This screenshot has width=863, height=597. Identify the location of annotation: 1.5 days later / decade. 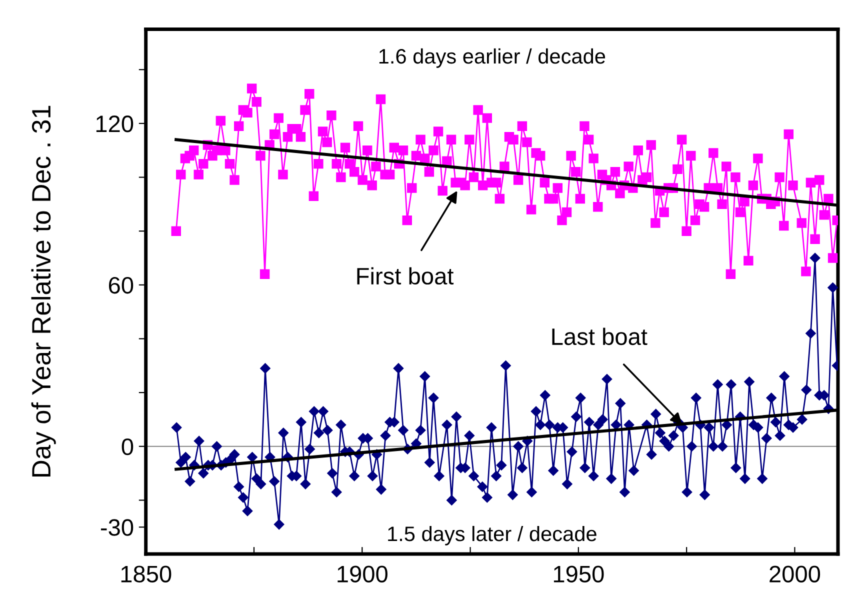
(492, 536).